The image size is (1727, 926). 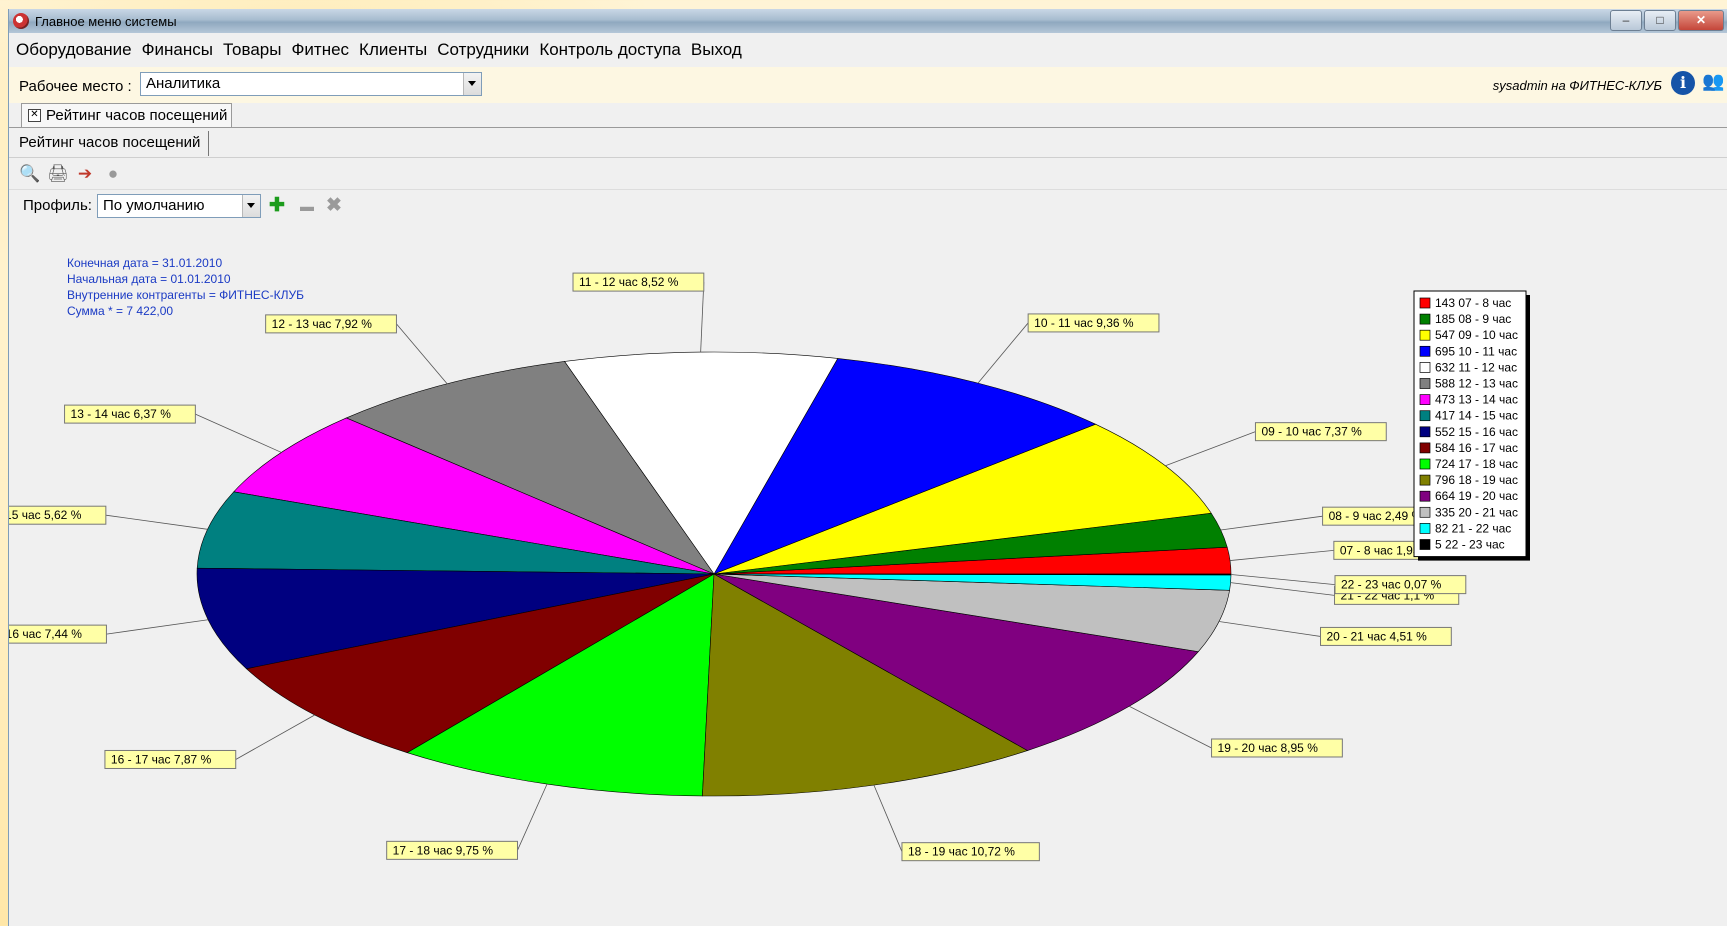 I want to click on print-icon: 🖨, so click(x=58, y=173).